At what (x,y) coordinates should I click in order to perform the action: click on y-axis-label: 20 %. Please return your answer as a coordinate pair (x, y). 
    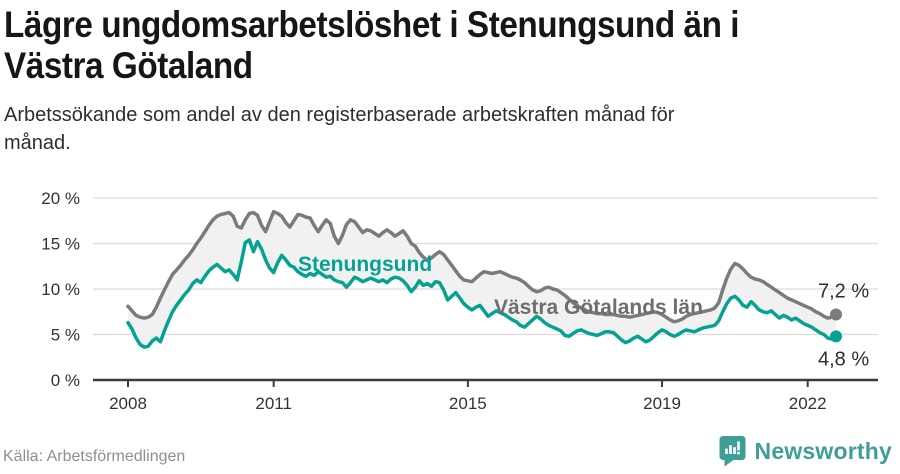
    Looking at the image, I should click on (60, 198).